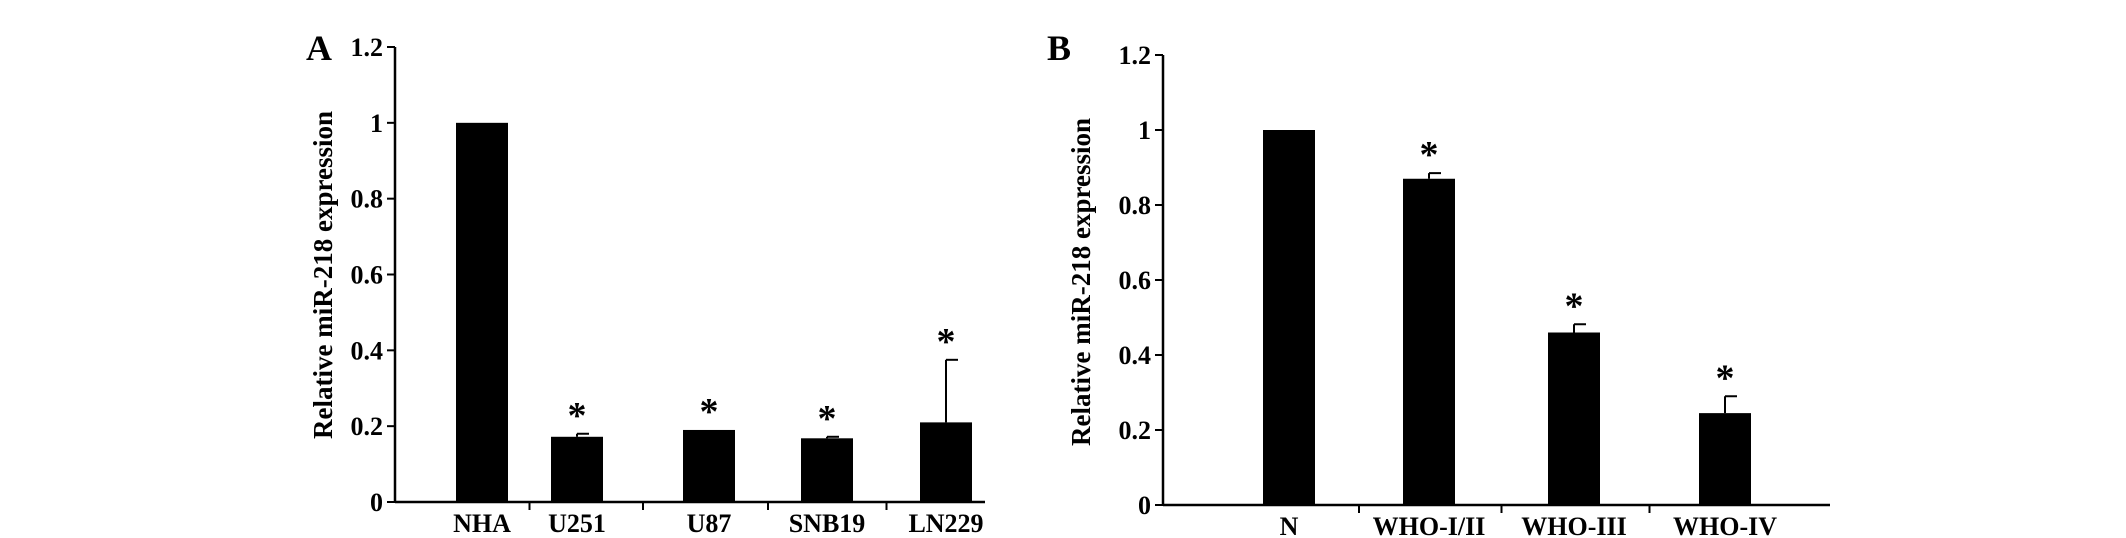  I want to click on bar-who-iv, so click(1725, 459).